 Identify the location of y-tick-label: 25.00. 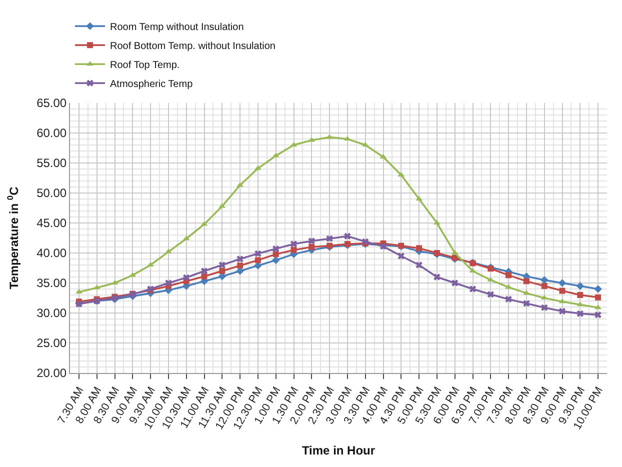
(51, 343).